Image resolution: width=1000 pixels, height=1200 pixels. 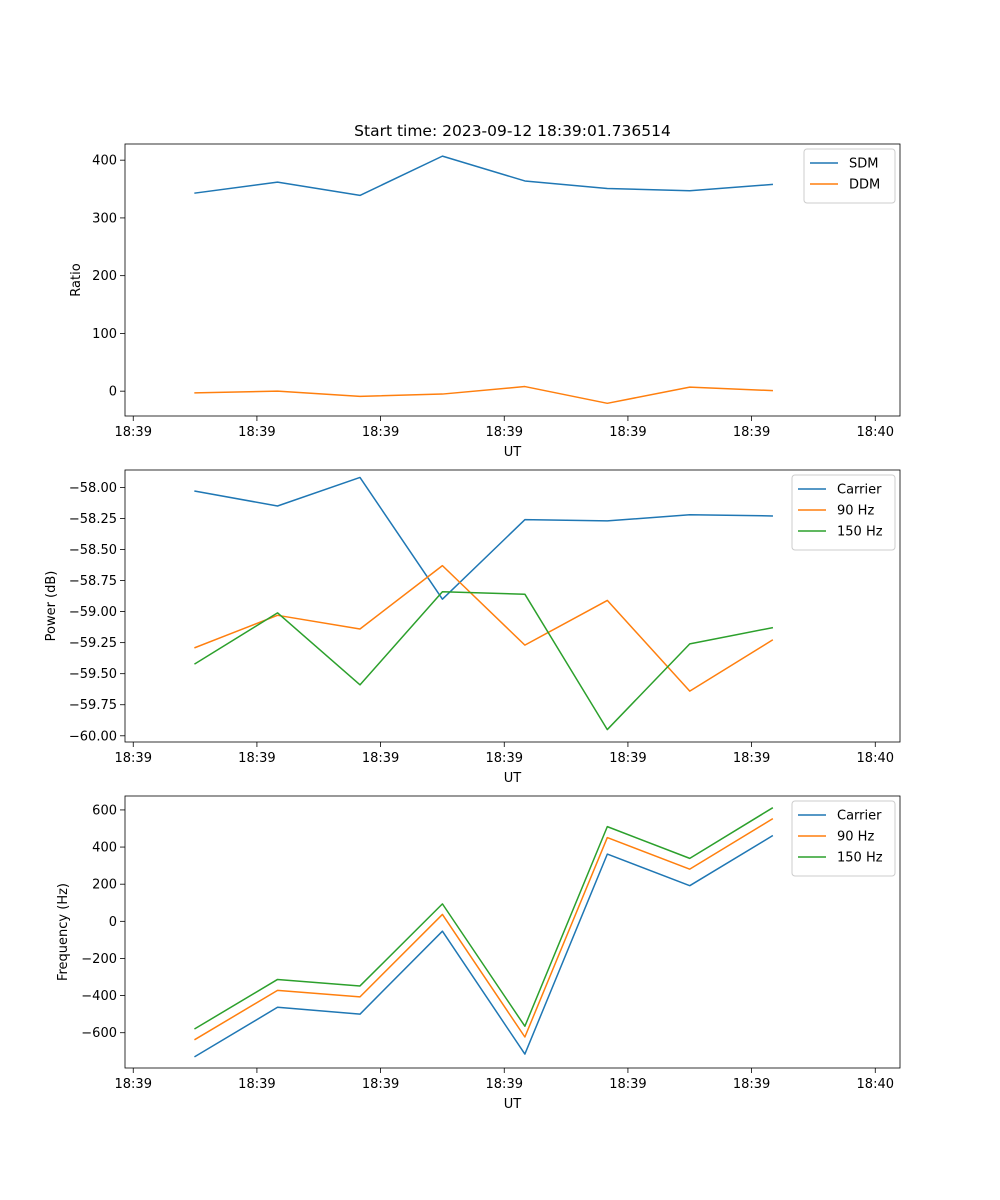 What do you see at coordinates (93, 488) in the screenshot?
I see `y-tick-label: −58.00` at bounding box center [93, 488].